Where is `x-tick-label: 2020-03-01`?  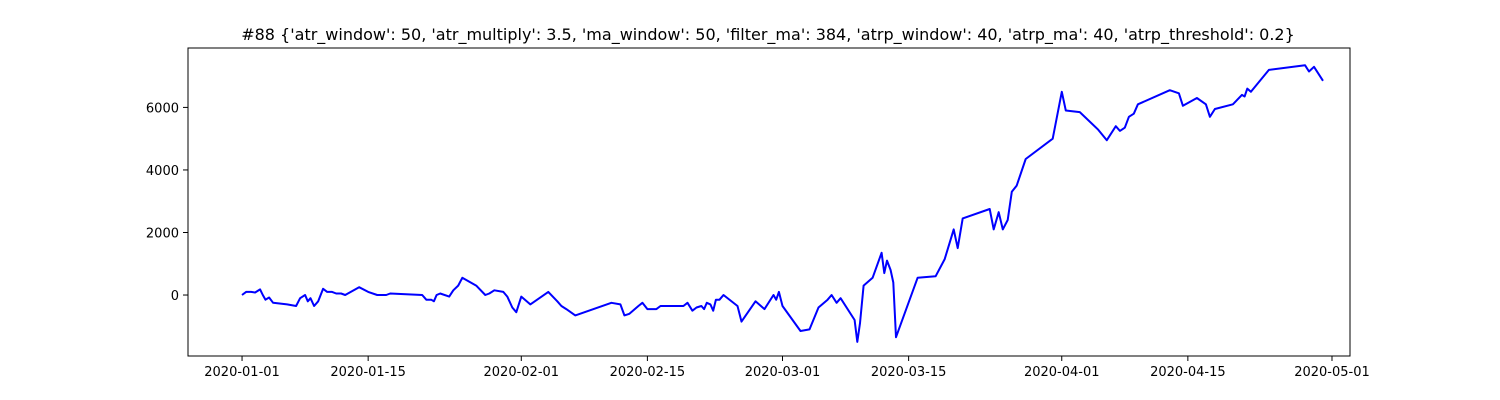 x-tick-label: 2020-03-01 is located at coordinates (783, 372).